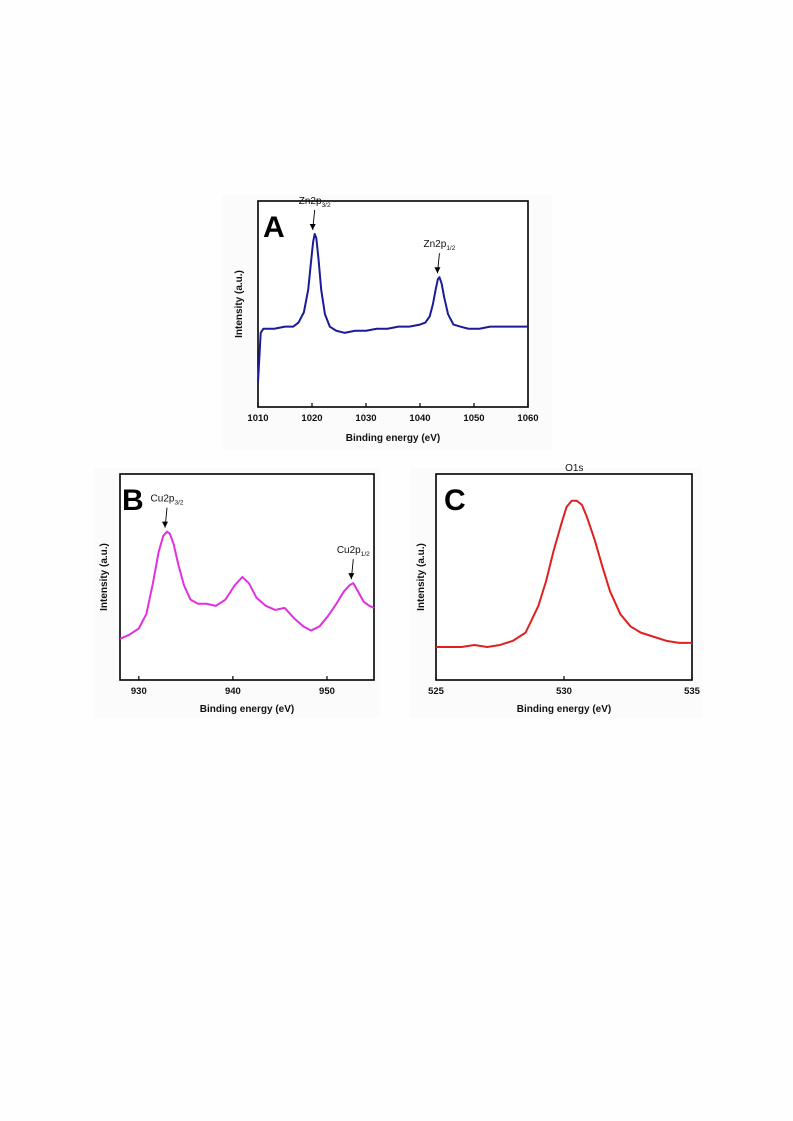 Image resolution: width=793 pixels, height=1121 pixels. I want to click on a-x-tick-label: 1010, so click(257, 418).